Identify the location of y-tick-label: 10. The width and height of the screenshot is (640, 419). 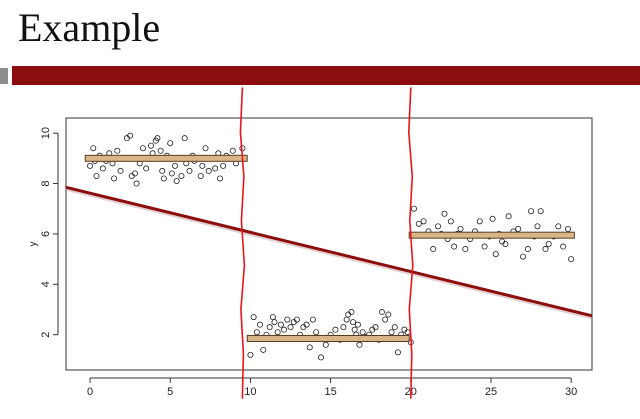
(46, 133).